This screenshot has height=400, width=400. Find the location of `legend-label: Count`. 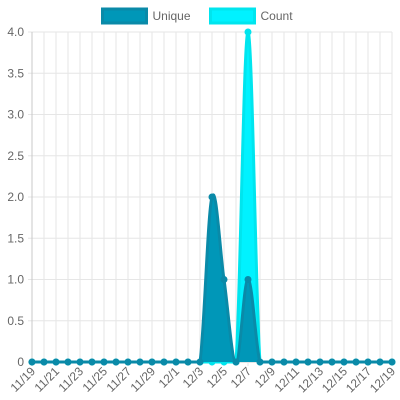

legend-label: Count is located at coordinates (277, 16).